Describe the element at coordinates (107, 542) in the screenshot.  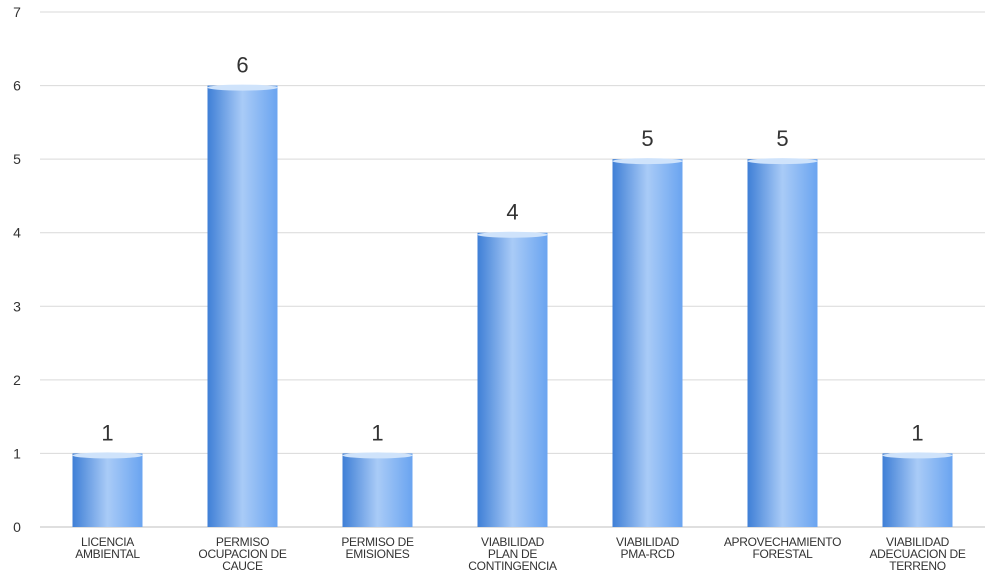
I see `category-label-line: LICENCIA` at that location.